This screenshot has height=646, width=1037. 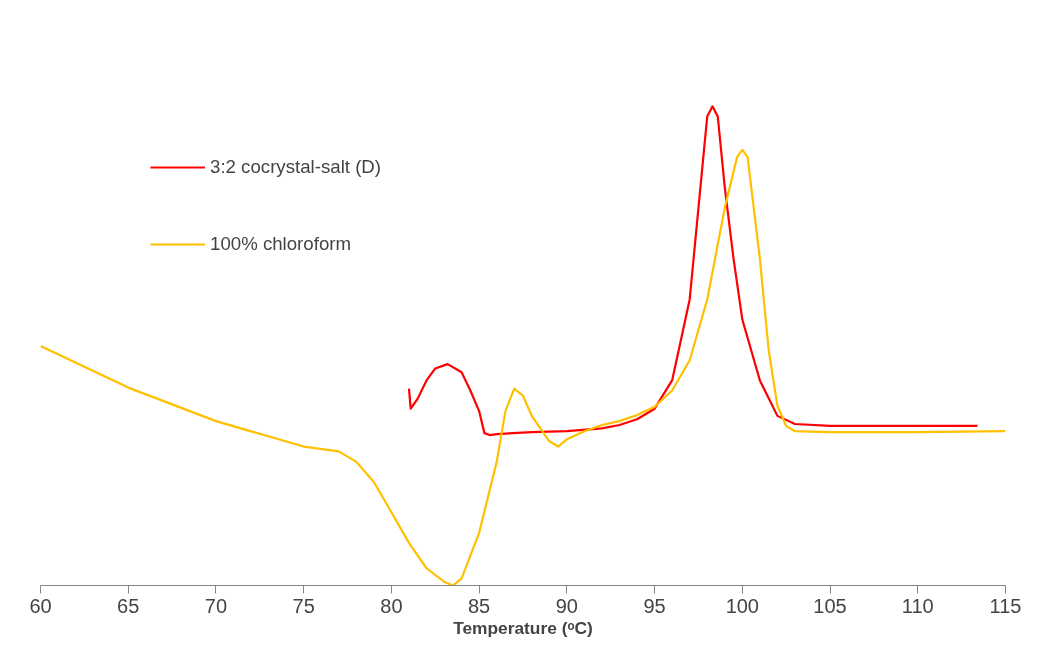 I want to click on x-tick-label: 70, so click(x=216, y=605).